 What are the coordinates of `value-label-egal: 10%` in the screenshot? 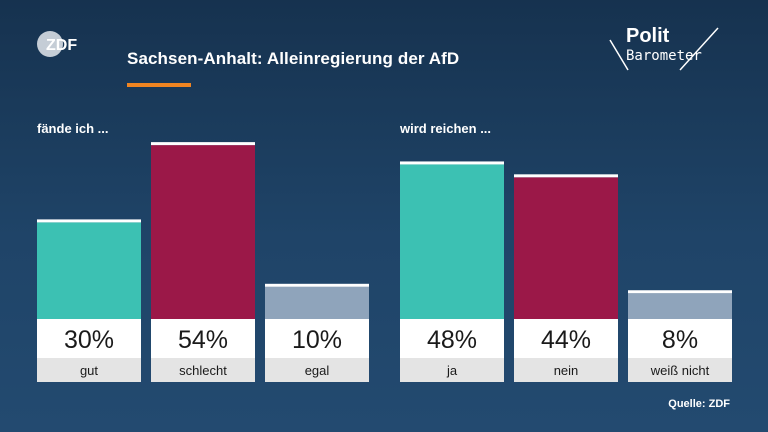 It's located at (317, 340).